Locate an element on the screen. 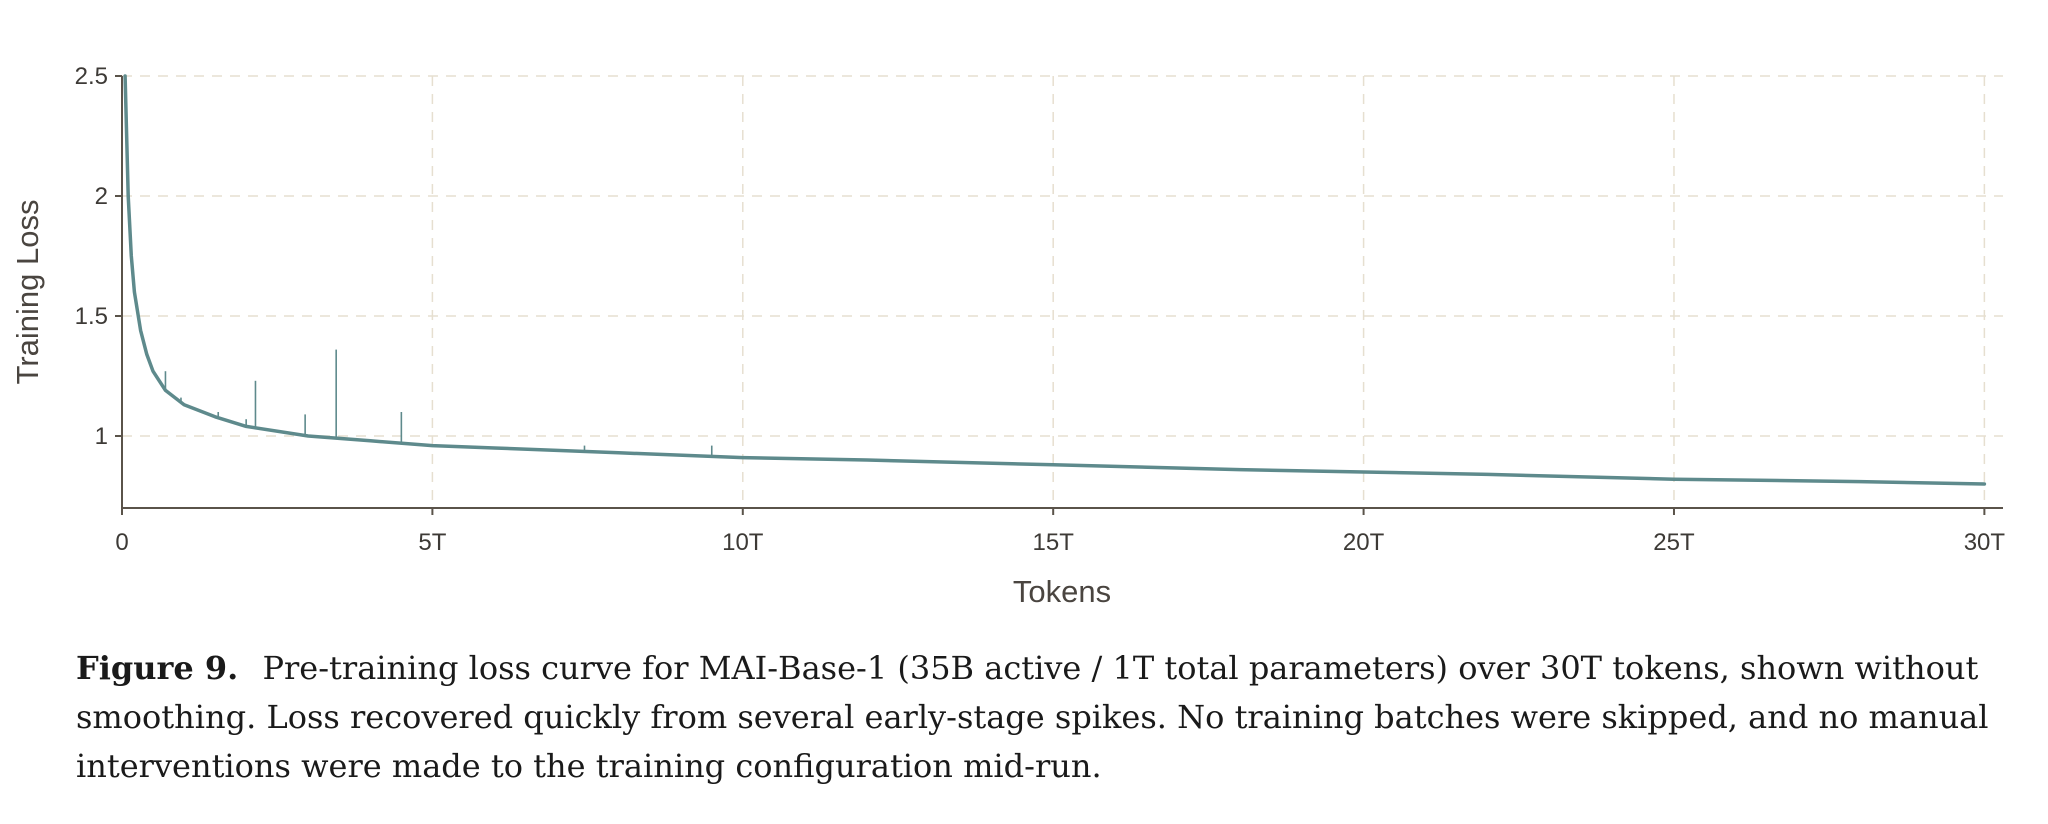 This screenshot has height=824, width=2048. y-tick-label: 2 is located at coordinates (101, 196).